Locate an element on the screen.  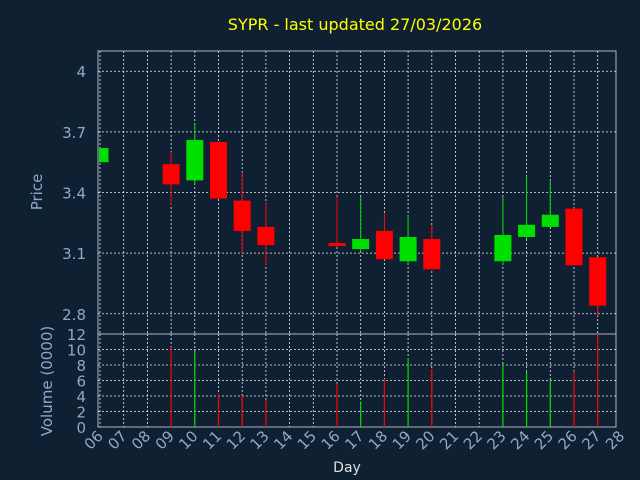
price-y-tick-labels: 4 3.7 3.4 3.1 2.8 is located at coordinates (74, 193).